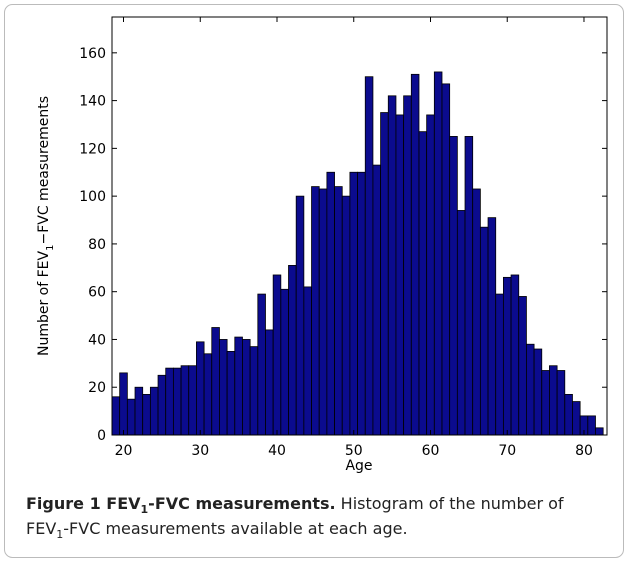 The height and width of the screenshot is (567, 629). I want to click on y-tick-label: 160, so click(92, 54).